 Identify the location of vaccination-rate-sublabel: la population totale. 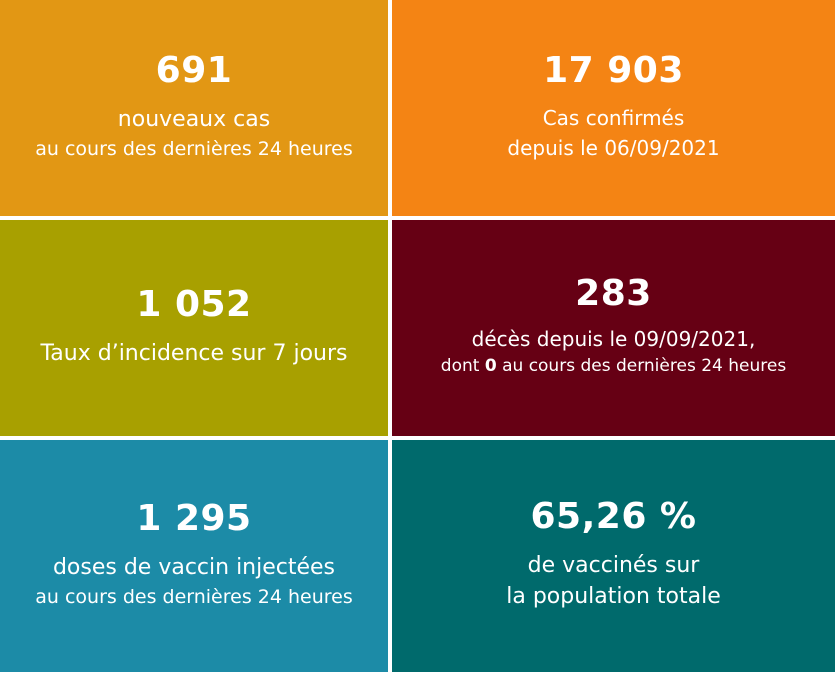
(613, 596).